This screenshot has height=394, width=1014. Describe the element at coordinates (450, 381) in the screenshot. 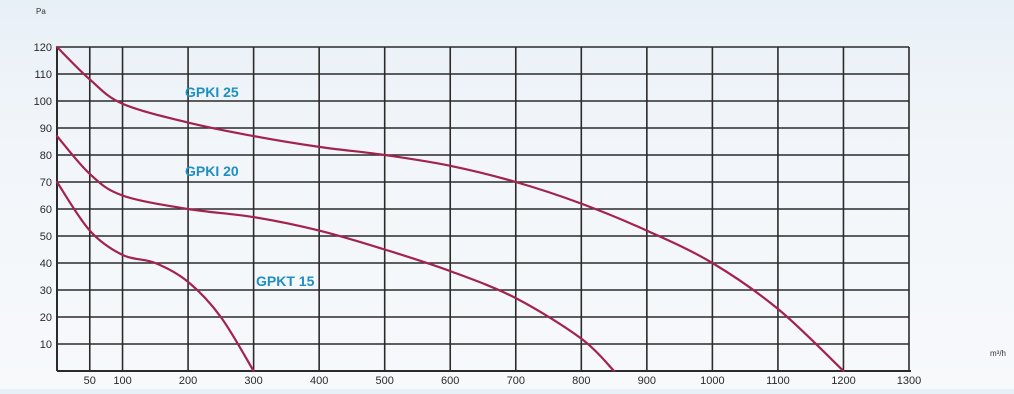

I see `x-tick-label-600: 600` at that location.